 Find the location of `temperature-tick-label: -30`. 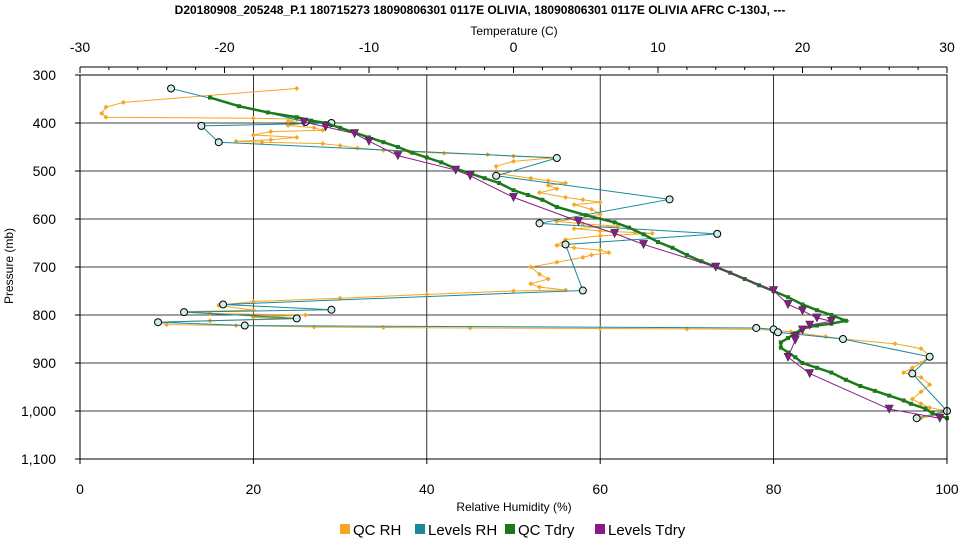

temperature-tick-label: -30 is located at coordinates (80, 47).